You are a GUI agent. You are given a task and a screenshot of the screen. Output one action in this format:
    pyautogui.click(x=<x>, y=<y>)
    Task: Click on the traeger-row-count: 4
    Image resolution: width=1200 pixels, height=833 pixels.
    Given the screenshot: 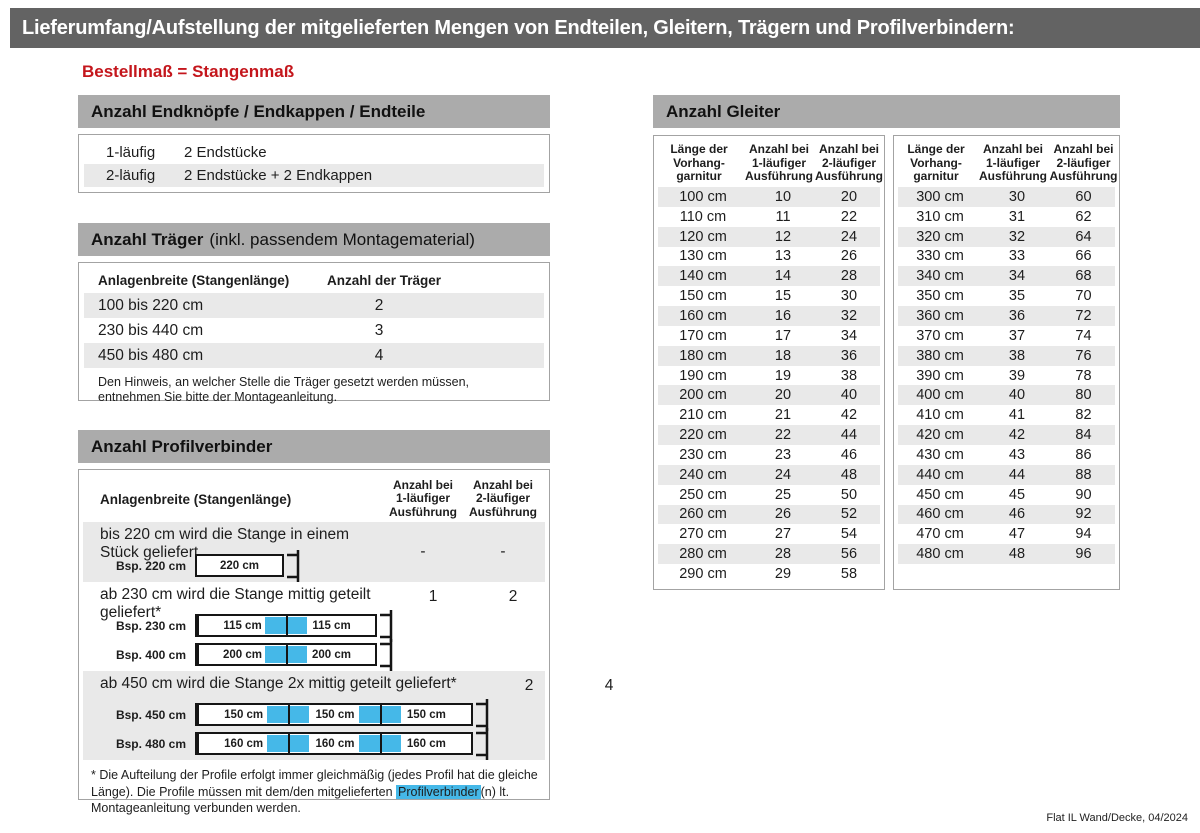 What is the action you would take?
    pyautogui.click(x=379, y=355)
    